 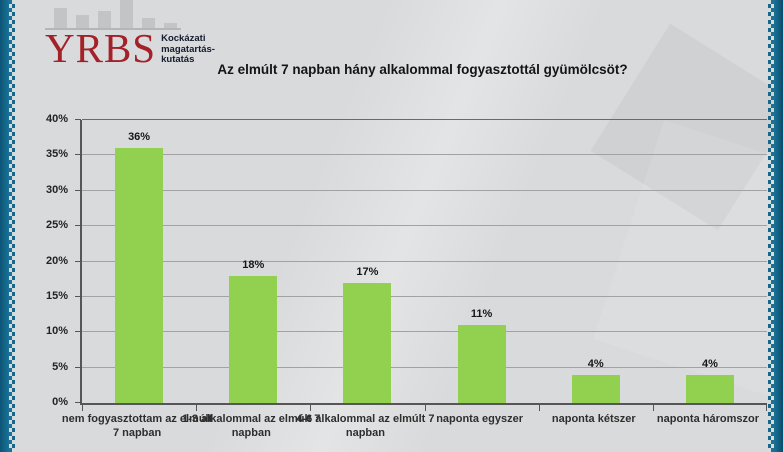 What do you see at coordinates (56, 295) in the screenshot?
I see `y-axis-label: 15%` at bounding box center [56, 295].